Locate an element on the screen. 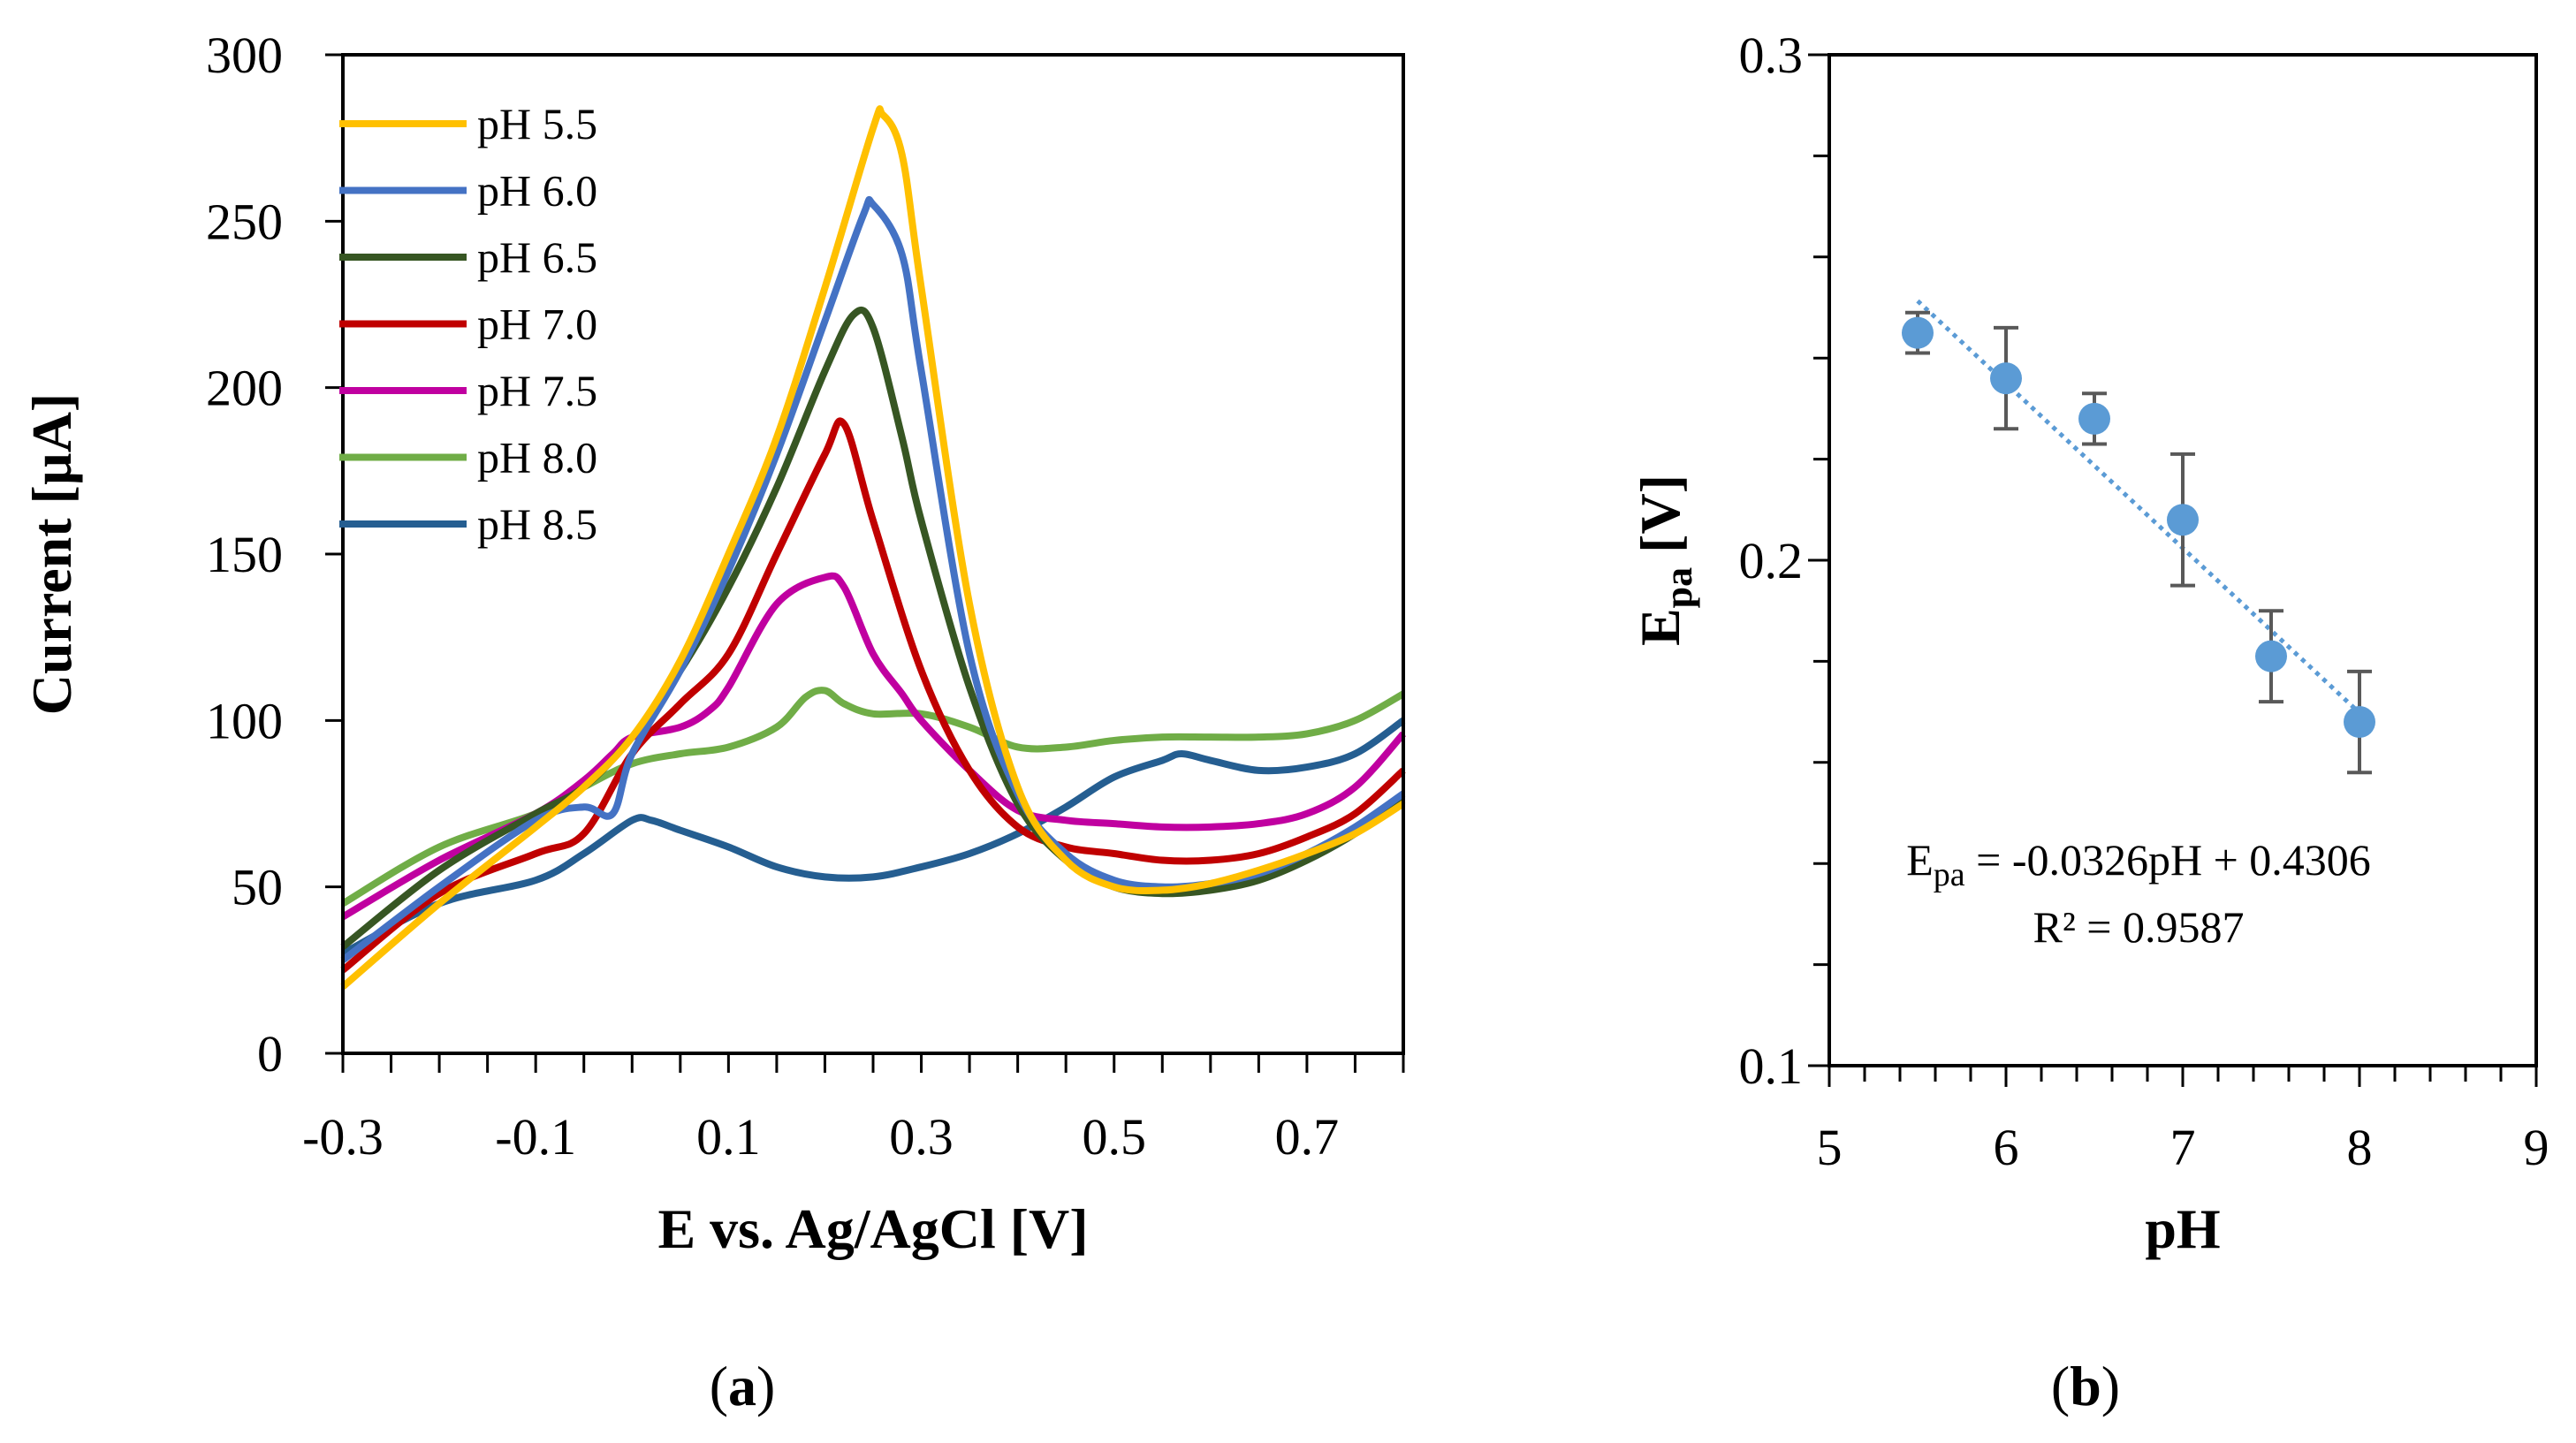 This screenshot has width=2576, height=1443. x-tick-label: 0.7 is located at coordinates (1307, 1137).